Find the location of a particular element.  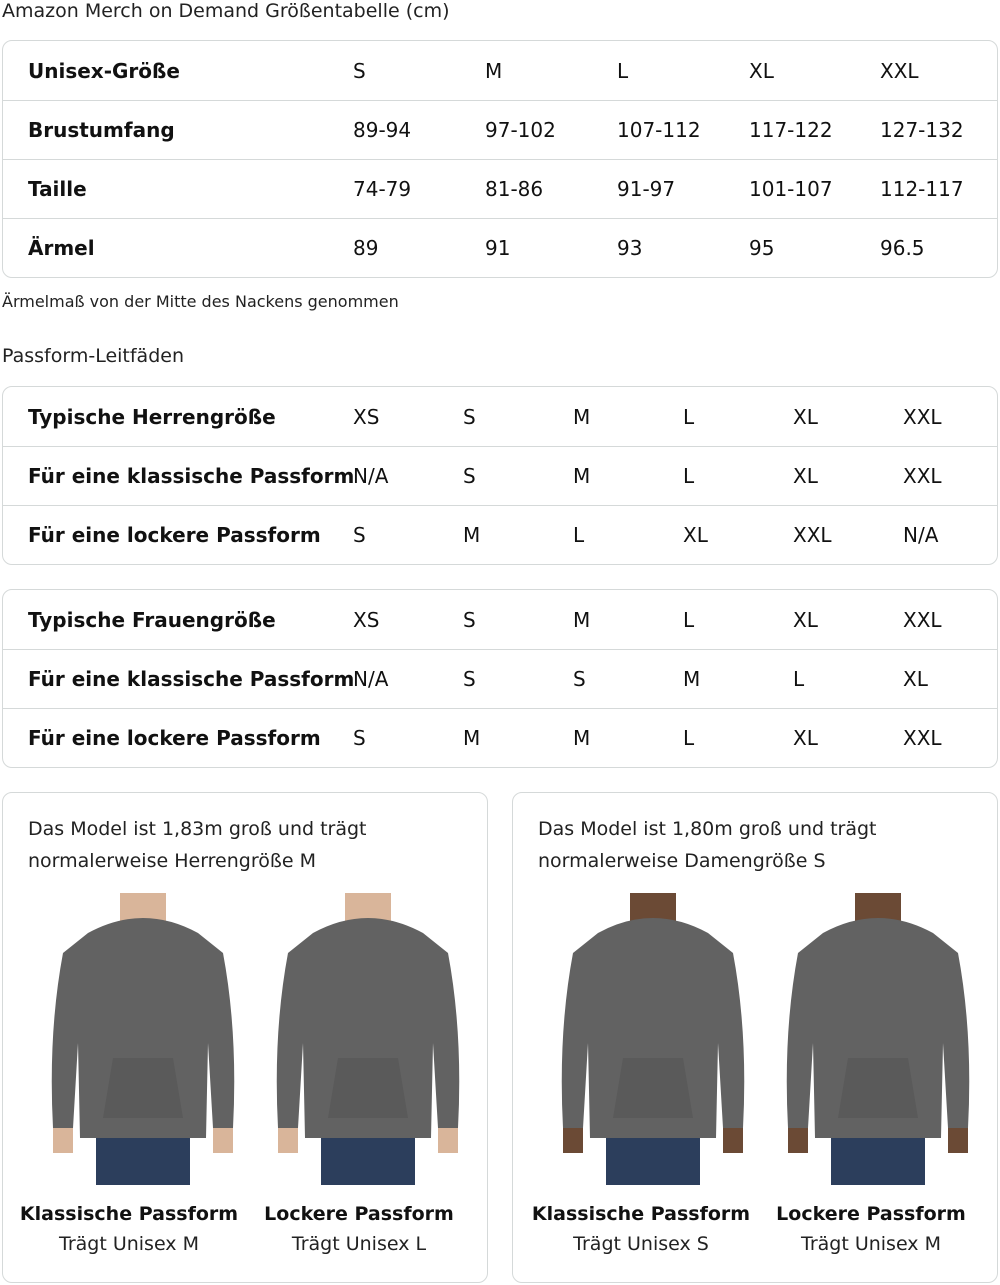

photo-subtitle: Trägt Unisex L is located at coordinates (359, 1244).